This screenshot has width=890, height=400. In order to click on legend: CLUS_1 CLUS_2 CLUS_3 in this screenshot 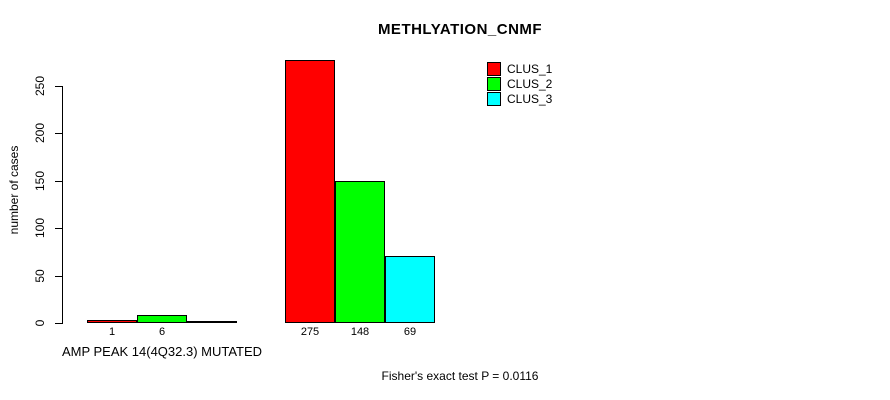, I will do `click(519, 83)`.